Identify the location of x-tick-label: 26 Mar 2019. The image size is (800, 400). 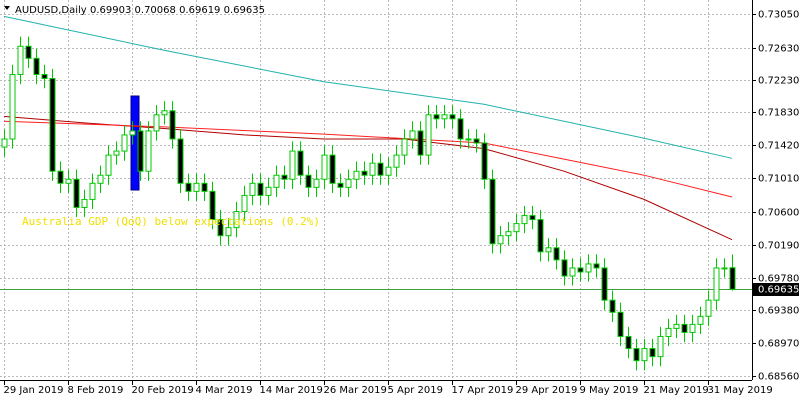
(355, 390).